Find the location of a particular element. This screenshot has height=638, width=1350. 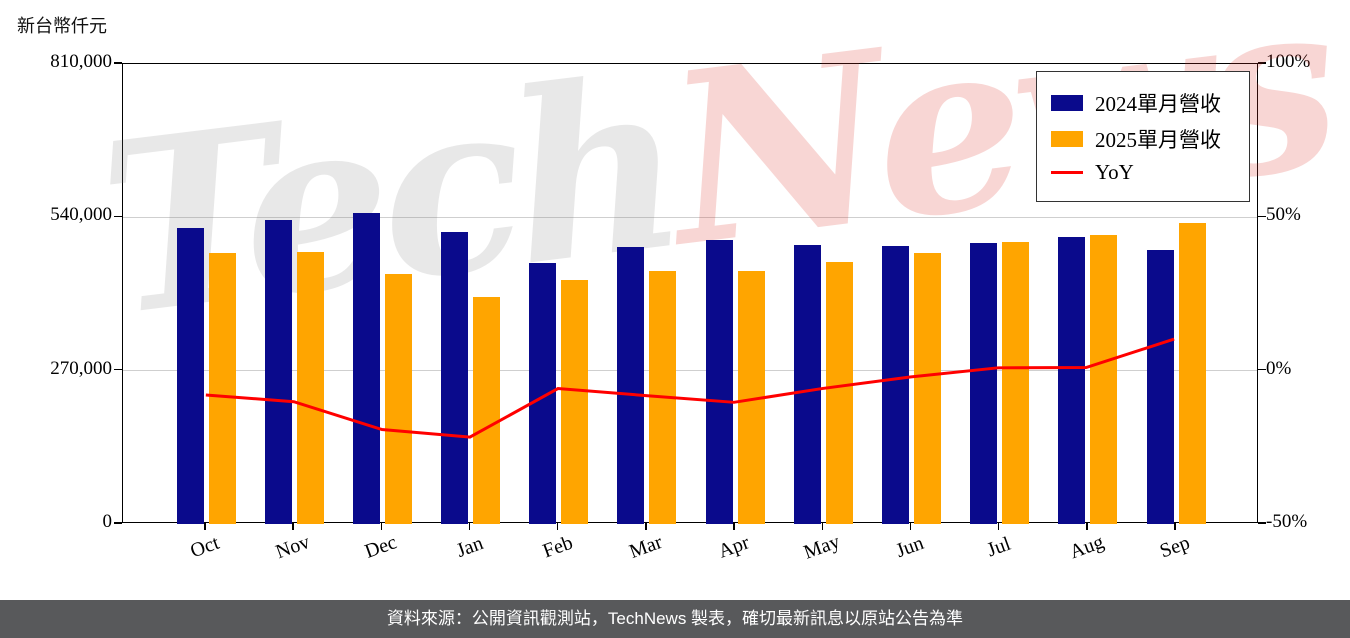

legend-label-2024: 2024單月營收 is located at coordinates (1158, 104).